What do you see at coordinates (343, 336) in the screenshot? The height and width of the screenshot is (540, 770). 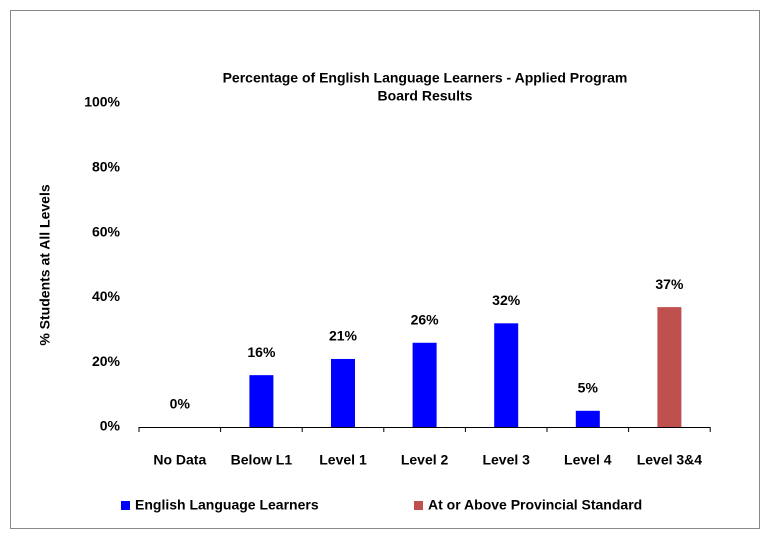 I see `data-label: 21%` at bounding box center [343, 336].